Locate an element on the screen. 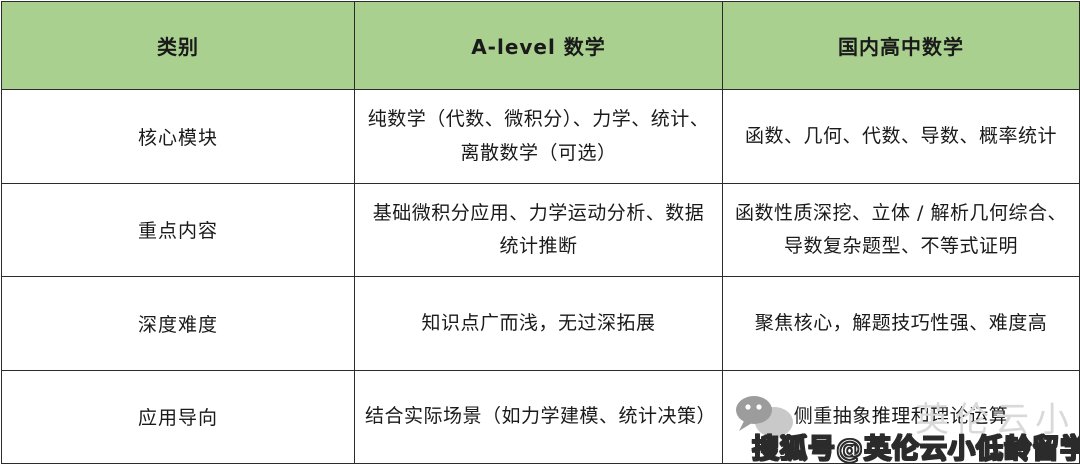 Image resolution: width=1080 pixels, height=465 pixels. header-domestic-math: 国内高中数学 is located at coordinates (901, 45).